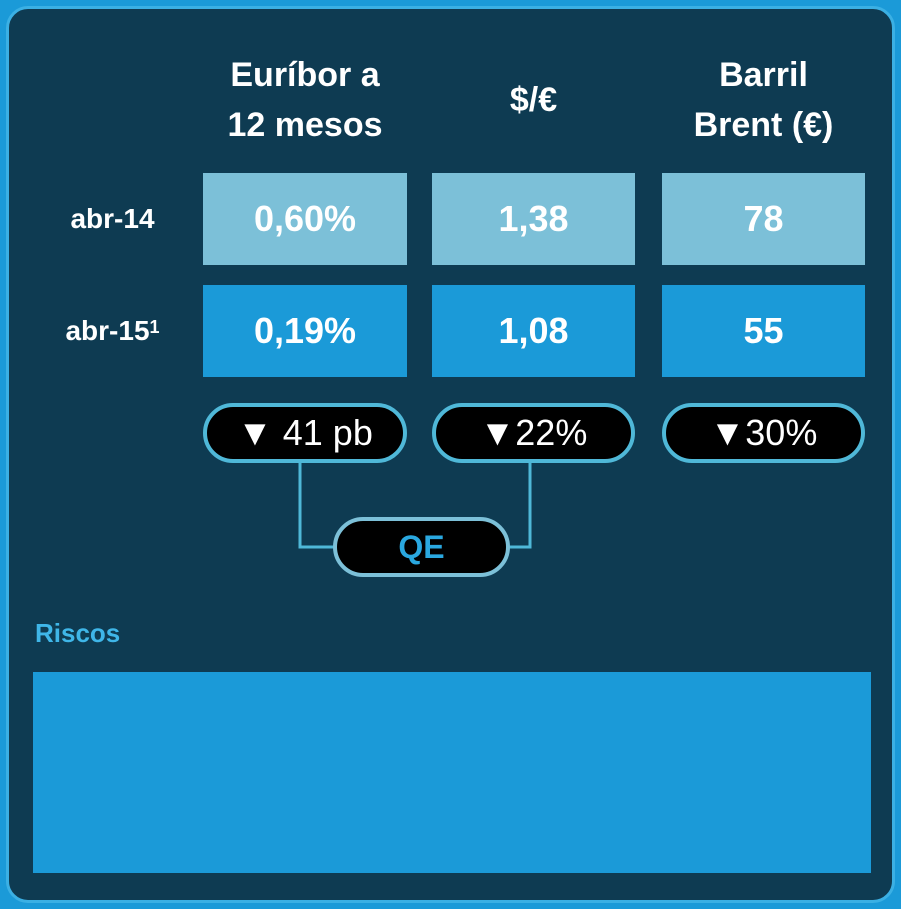 The width and height of the screenshot is (901, 909). I want to click on row-label: abr-14, so click(112, 219).